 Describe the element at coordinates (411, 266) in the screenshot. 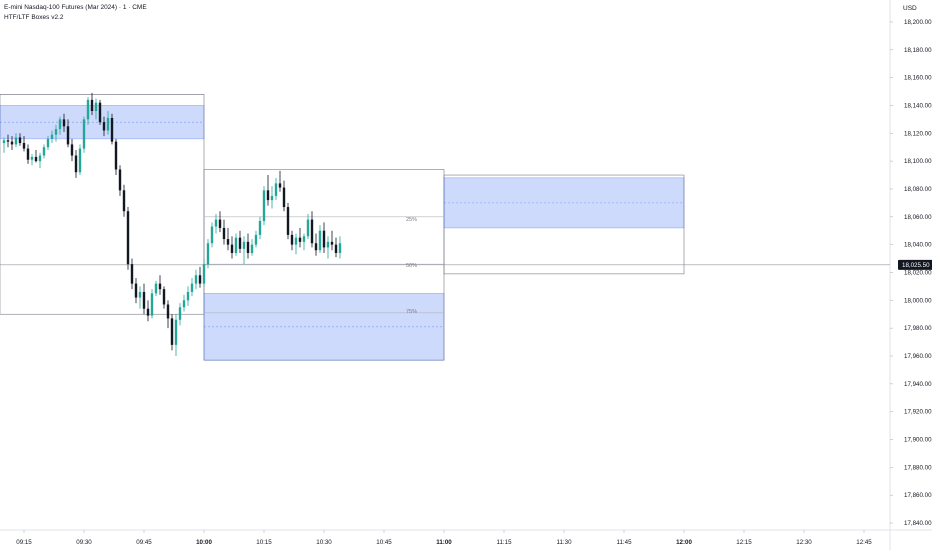

I see `level-label-50: 50%` at that location.